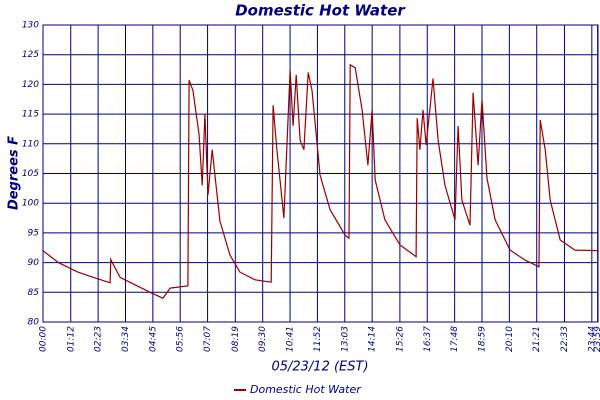 This screenshot has width=600, height=400. Describe the element at coordinates (455, 339) in the screenshot. I see `x-tick-label: 17:48` at that location.